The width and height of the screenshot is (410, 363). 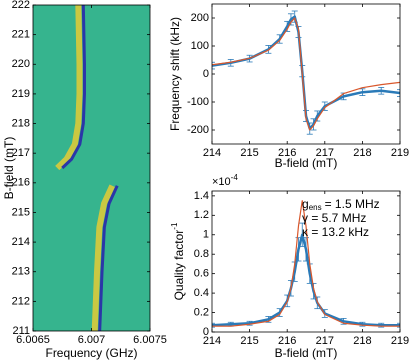 I want to click on y-tick-label: 218, so click(x=21, y=123).